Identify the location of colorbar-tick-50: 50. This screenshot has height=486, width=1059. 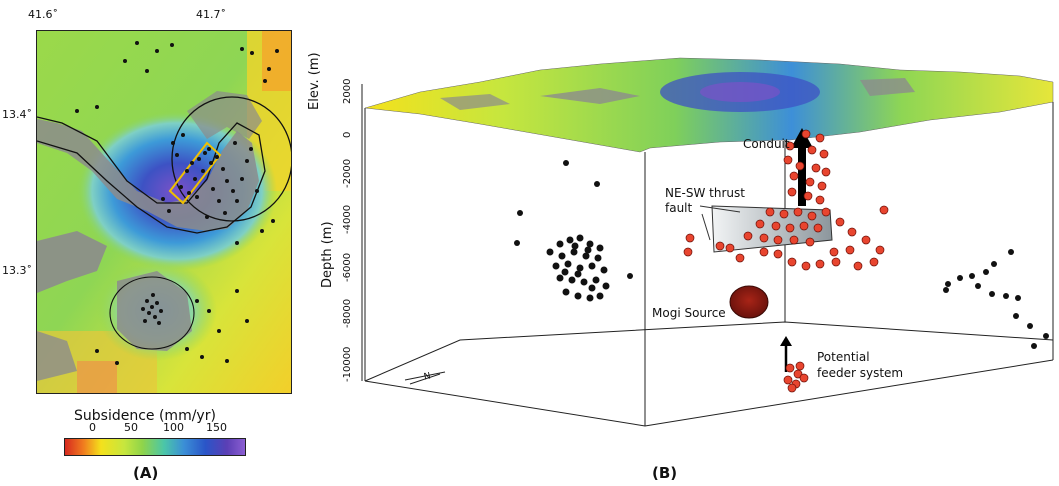
(131, 427).